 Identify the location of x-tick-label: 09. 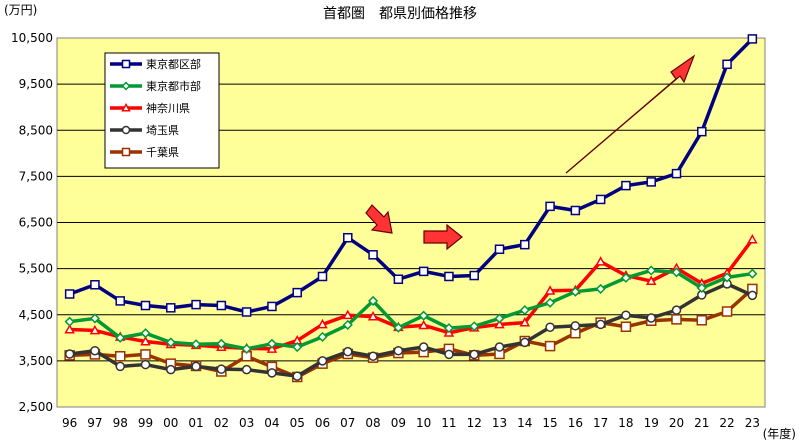
(398, 423).